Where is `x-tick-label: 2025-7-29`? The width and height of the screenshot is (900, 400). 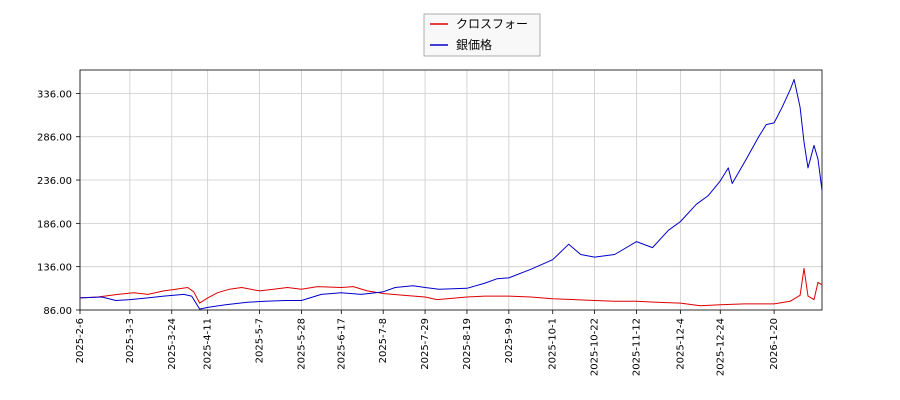 x-tick-label: 2025-7-29 is located at coordinates (425, 344).